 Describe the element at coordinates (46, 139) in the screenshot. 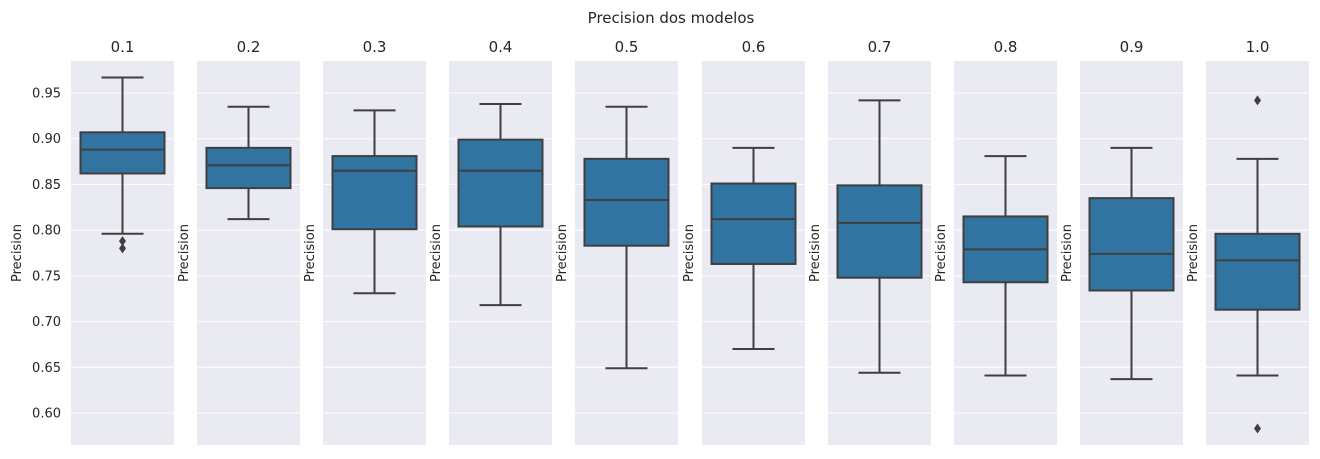

I see `y-tick-label: 0.90` at that location.